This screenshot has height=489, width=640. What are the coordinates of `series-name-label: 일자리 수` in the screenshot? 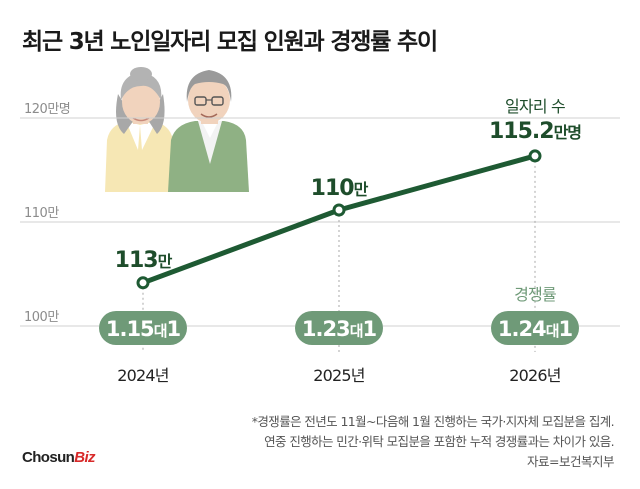 It's located at (535, 106).